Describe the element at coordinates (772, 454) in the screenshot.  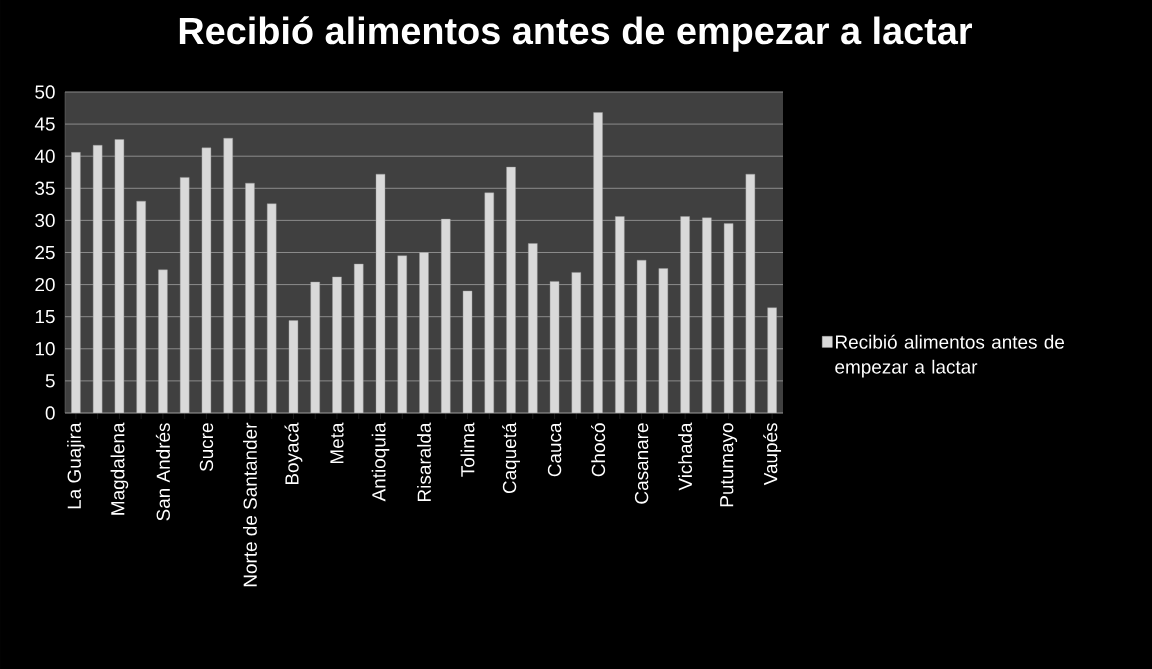
I see `x-tick-label: Vaupés` at that location.